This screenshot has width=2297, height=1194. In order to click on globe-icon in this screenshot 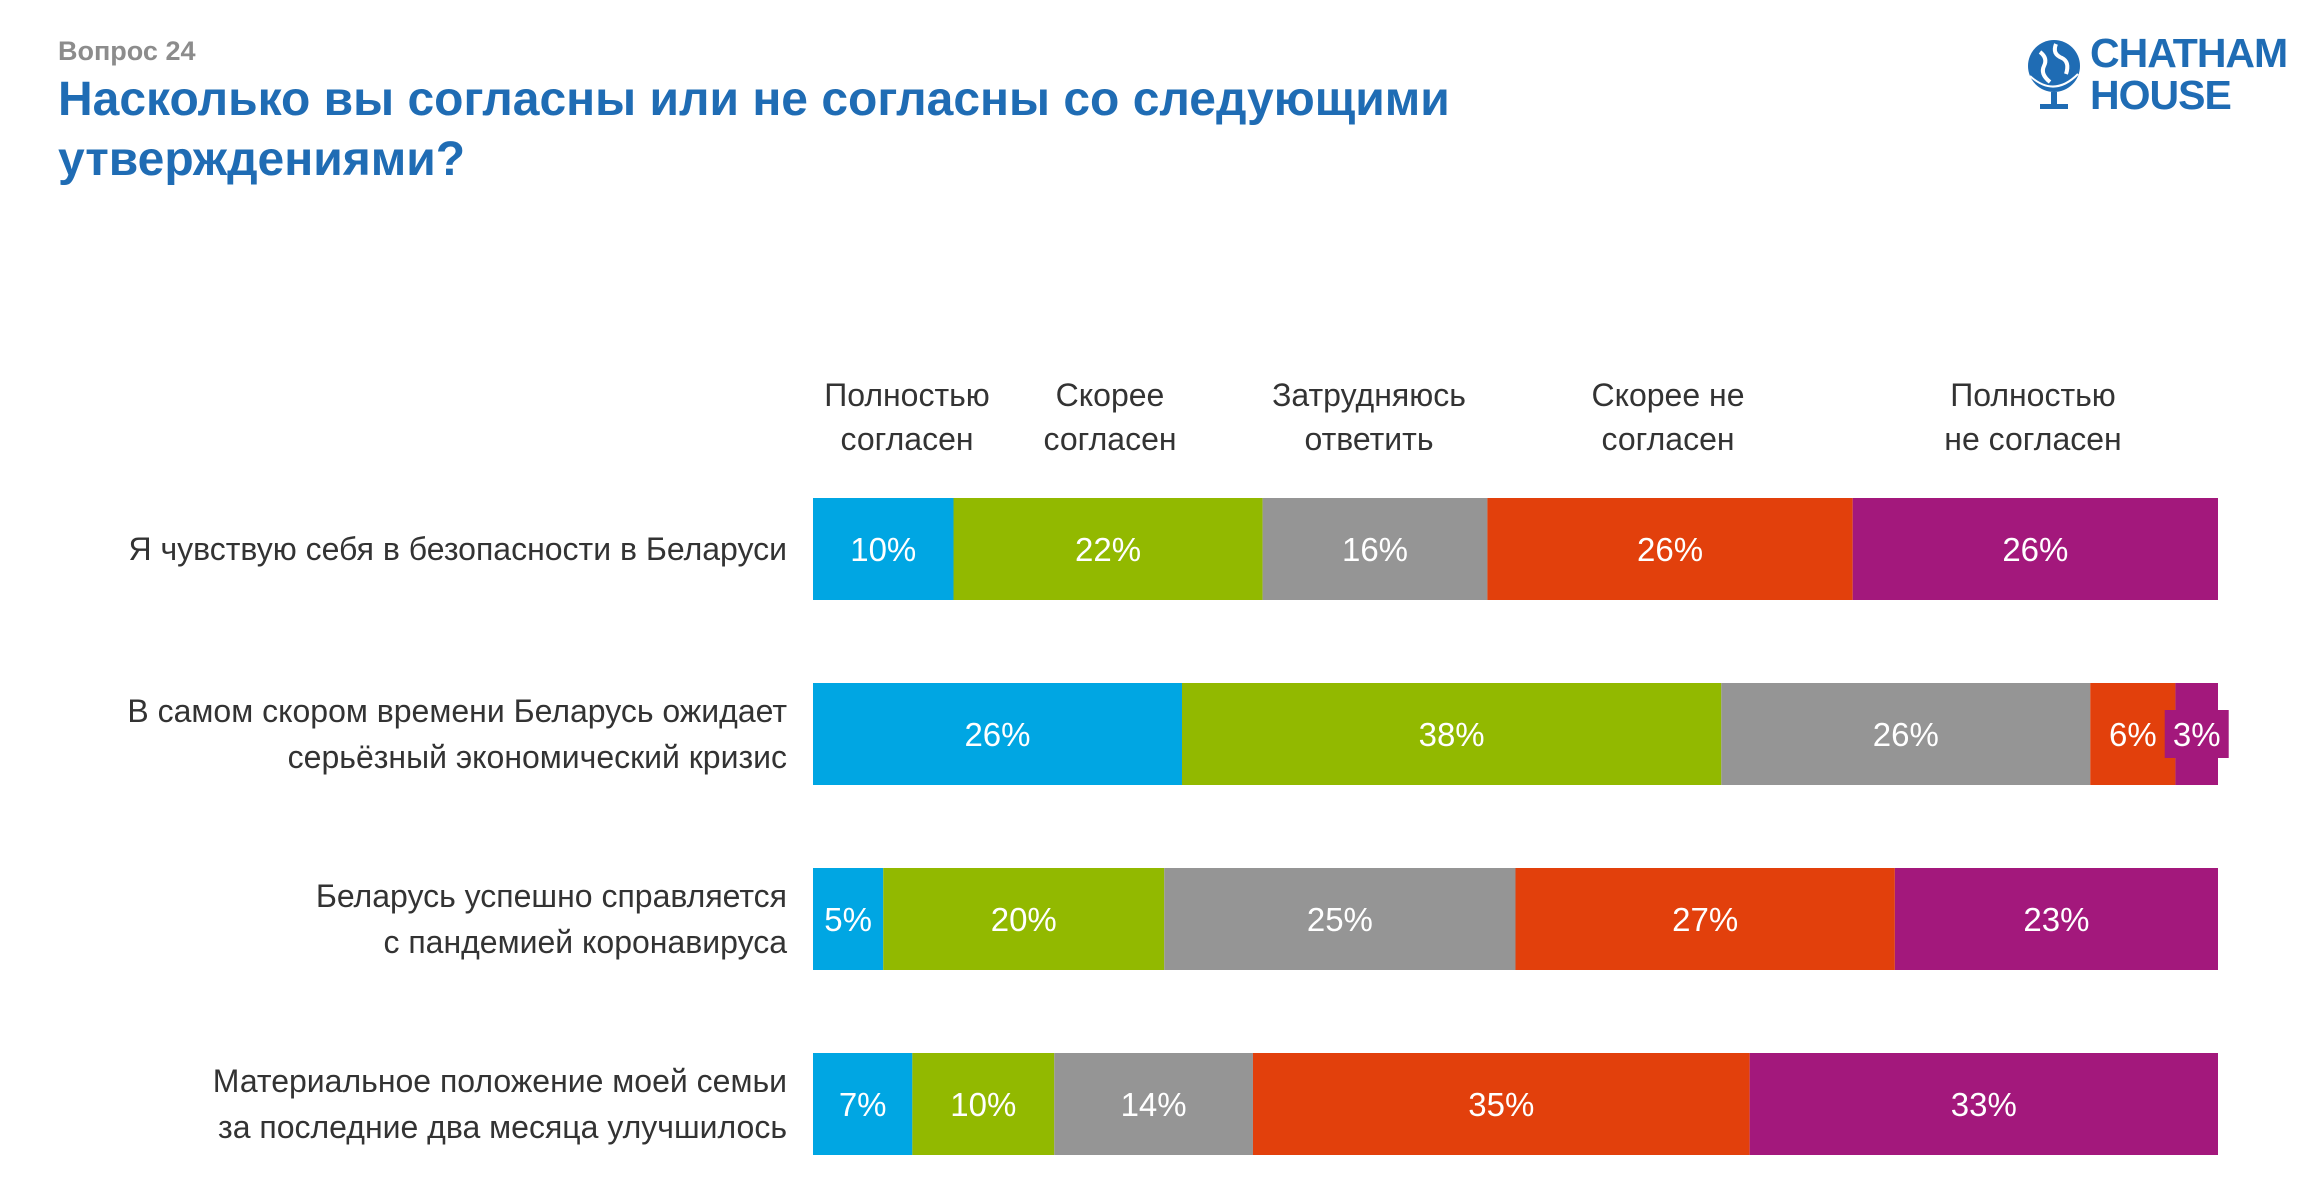, I will do `click(2054, 74)`.